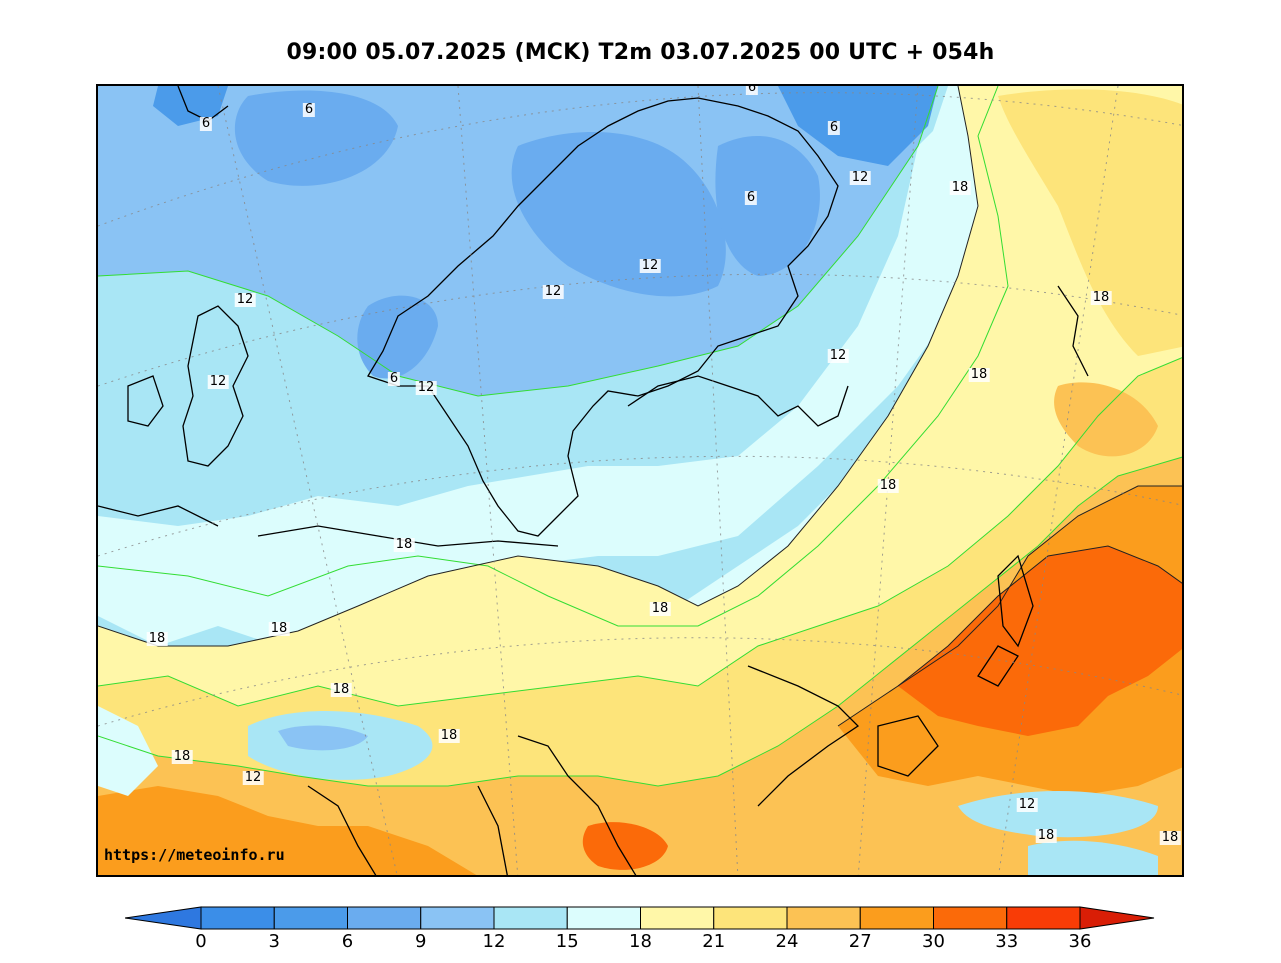  I want to click on colorbar-tick-label: 33, so click(1007, 941).